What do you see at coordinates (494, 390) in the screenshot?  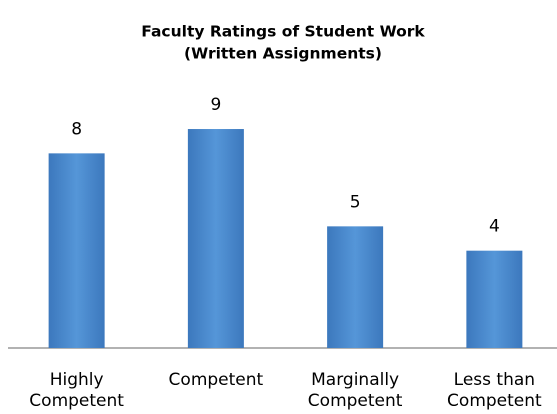 I see `x-tick-label: Less than Competent` at bounding box center [494, 390].